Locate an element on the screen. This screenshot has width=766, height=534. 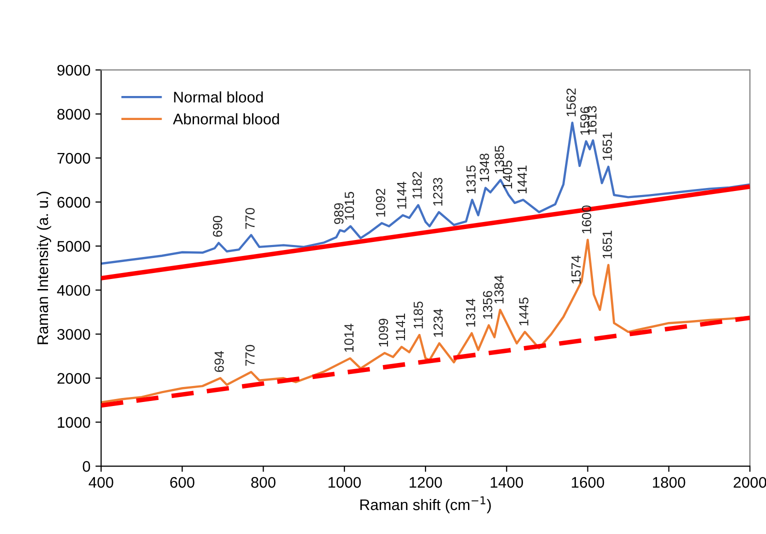
x-tick-label: 1400 is located at coordinates (507, 482).